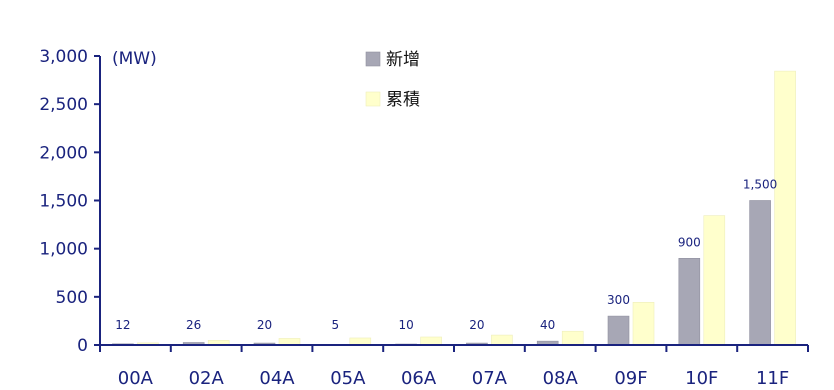  I want to click on legend-swatch-cumulative, so click(373, 99).